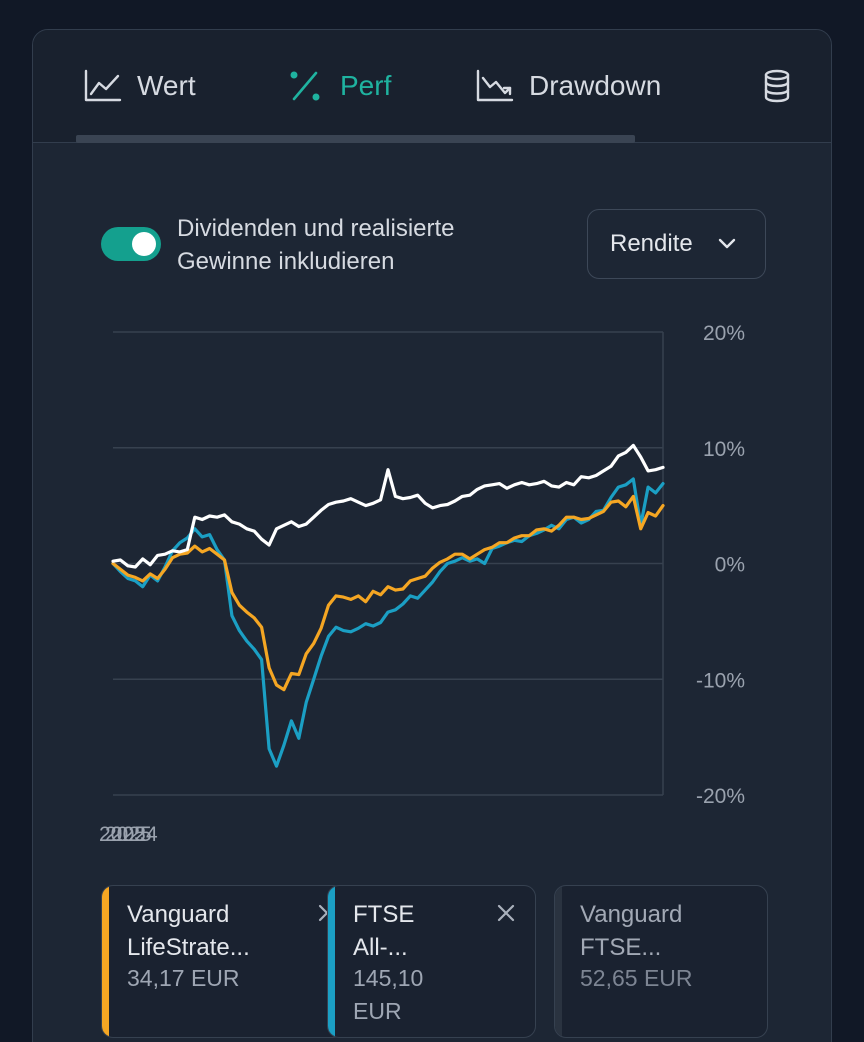 This screenshot has width=864, height=1042. What do you see at coordinates (134, 834) in the screenshot?
I see `x-tick-label: 2024` at bounding box center [134, 834].